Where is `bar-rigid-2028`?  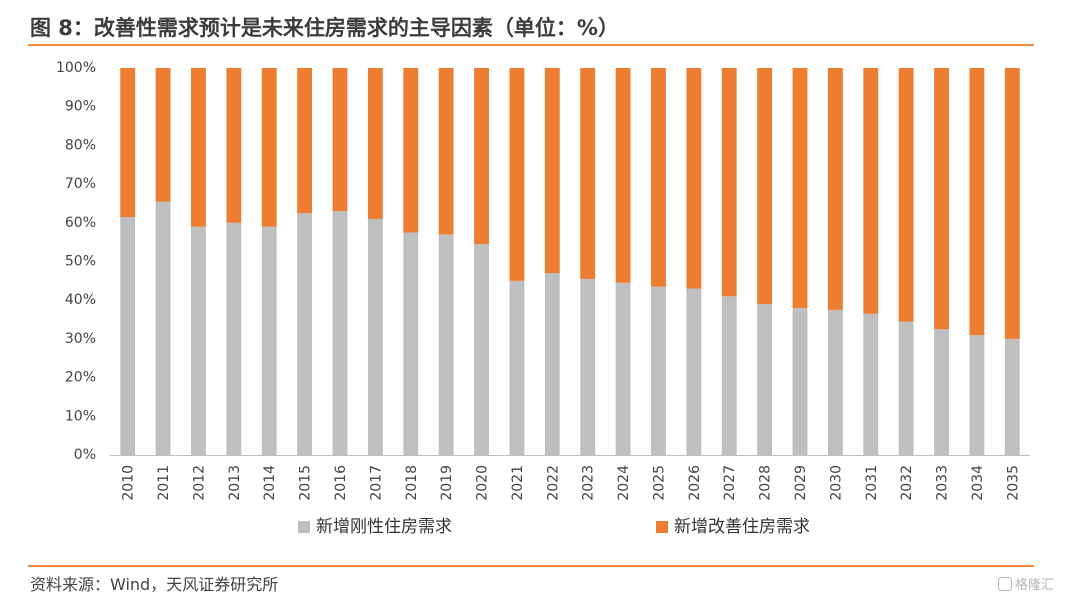
bar-rigid-2028 is located at coordinates (765, 379).